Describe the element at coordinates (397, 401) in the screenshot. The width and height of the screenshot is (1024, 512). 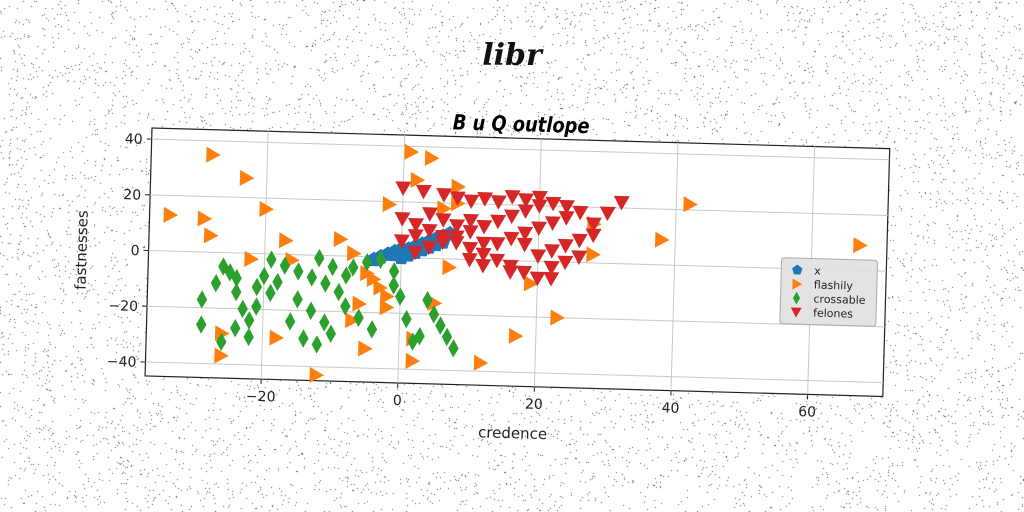
I see `x-tick-label: 0` at that location.